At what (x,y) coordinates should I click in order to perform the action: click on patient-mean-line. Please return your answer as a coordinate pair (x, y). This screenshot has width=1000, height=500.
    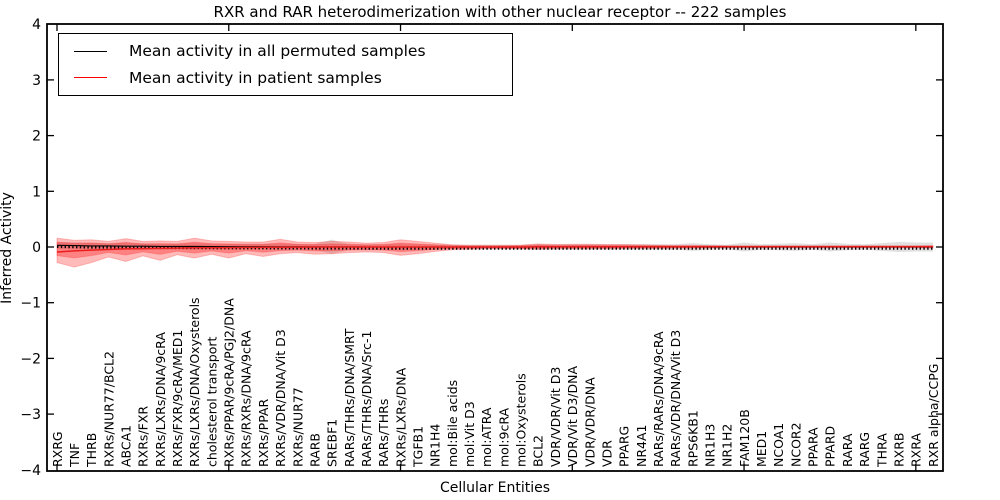
    Looking at the image, I should click on (494, 249).